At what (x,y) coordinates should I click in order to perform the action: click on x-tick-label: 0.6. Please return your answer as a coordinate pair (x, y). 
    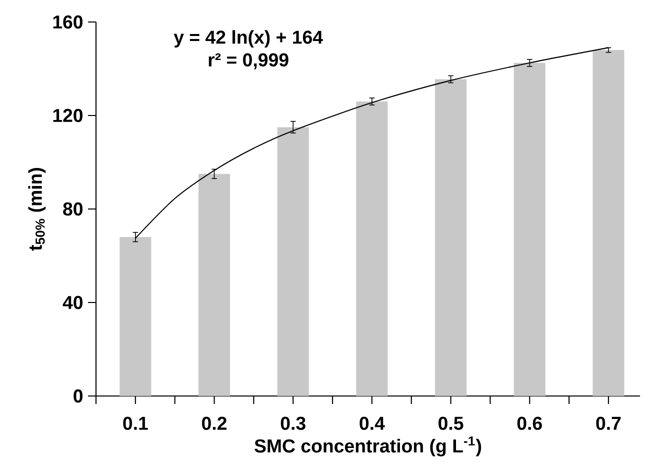
    Looking at the image, I should click on (529, 423).